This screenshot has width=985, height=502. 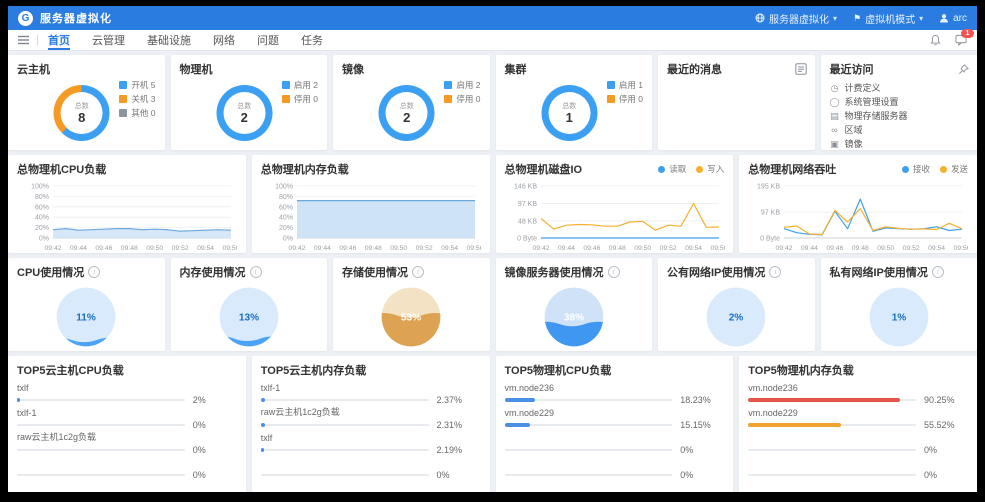 I want to click on top5-item-value: 0%, so click(x=687, y=450).